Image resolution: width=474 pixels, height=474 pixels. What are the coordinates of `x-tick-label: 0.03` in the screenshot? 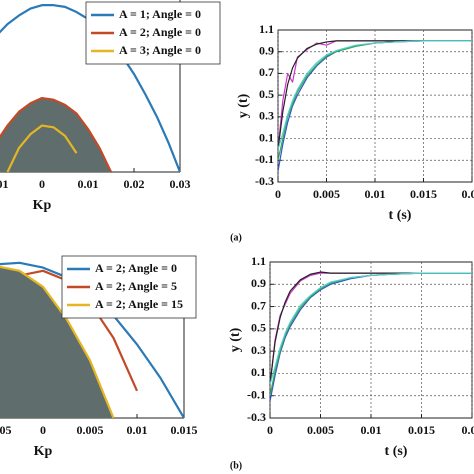 It's located at (180, 184).